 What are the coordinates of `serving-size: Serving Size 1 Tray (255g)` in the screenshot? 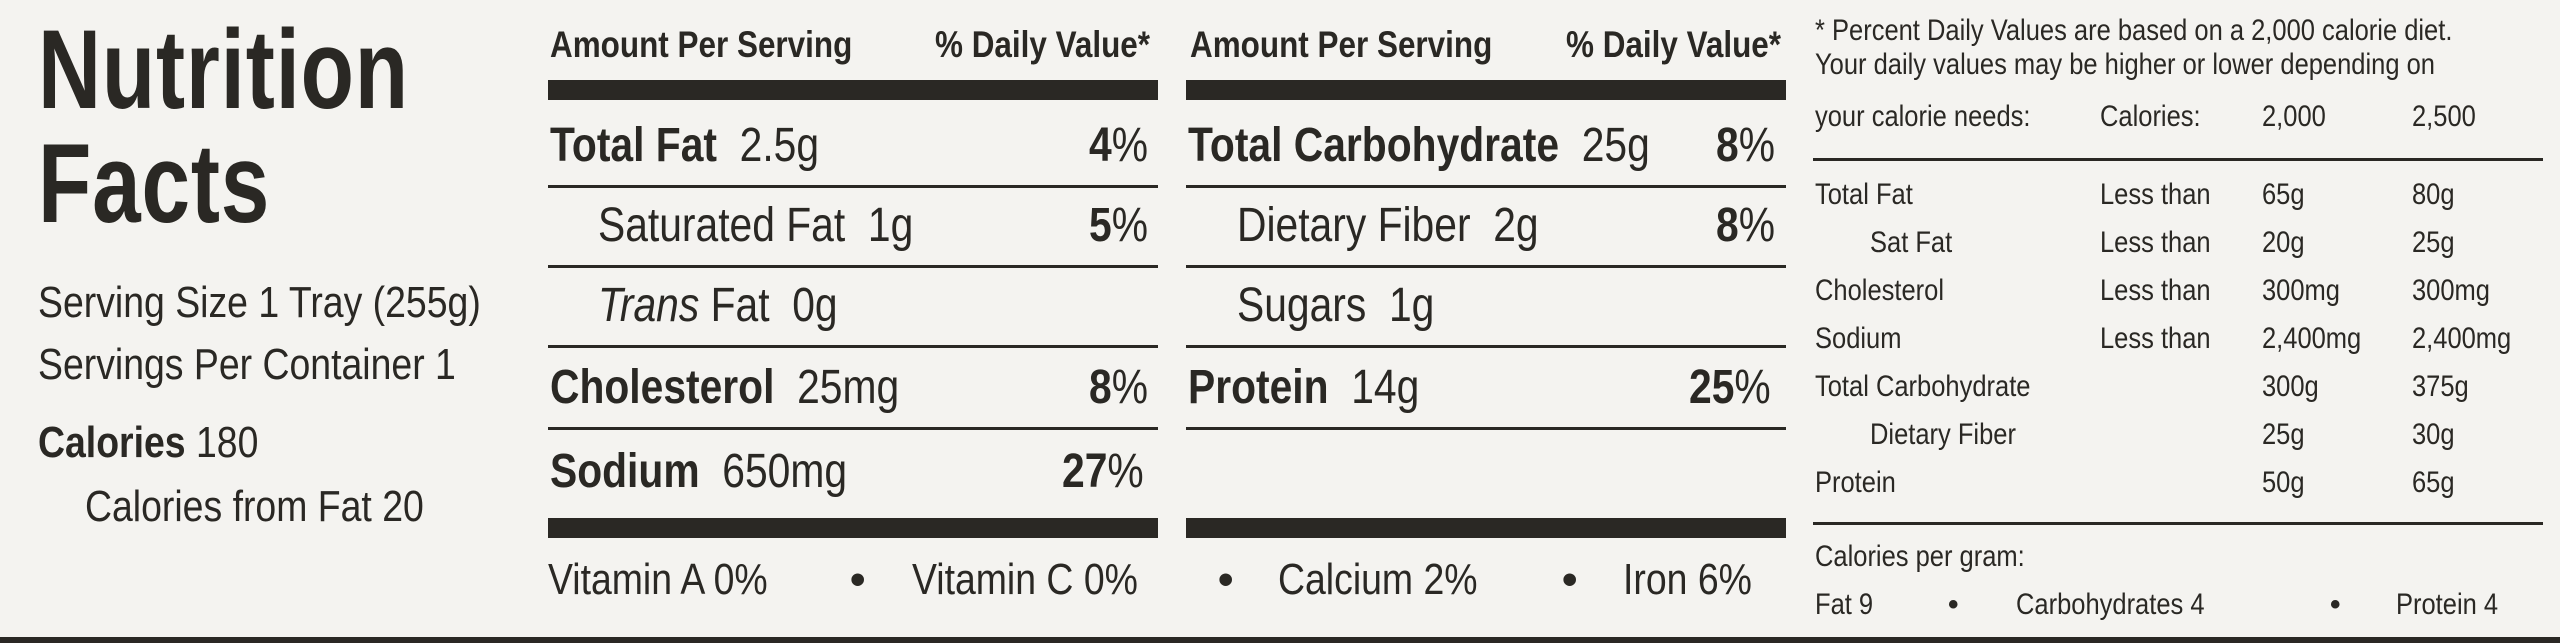 It's located at (259, 302).